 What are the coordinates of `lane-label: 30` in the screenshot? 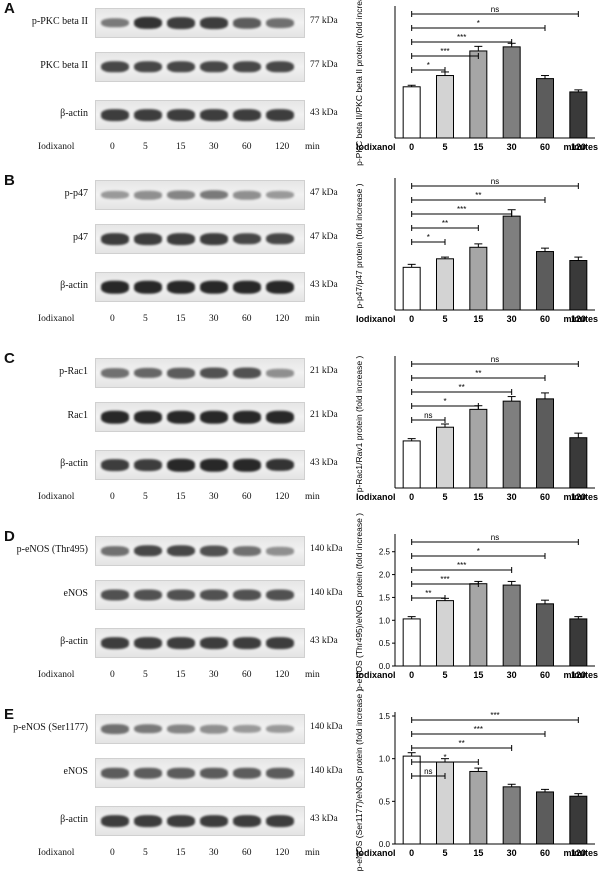 It's located at (214, 497).